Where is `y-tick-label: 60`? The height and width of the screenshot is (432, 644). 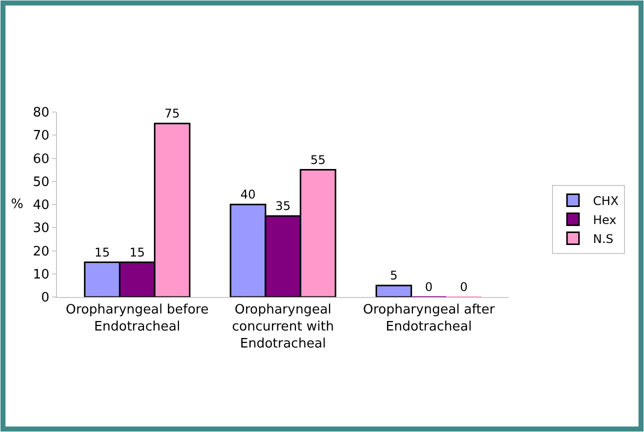 y-tick-label: 60 is located at coordinates (41, 159).